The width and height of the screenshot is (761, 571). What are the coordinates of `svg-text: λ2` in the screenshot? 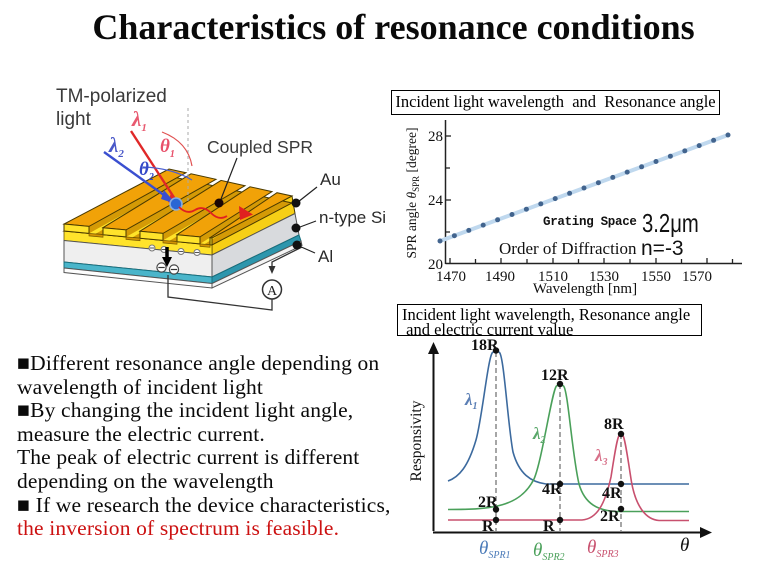 It's located at (539, 435).